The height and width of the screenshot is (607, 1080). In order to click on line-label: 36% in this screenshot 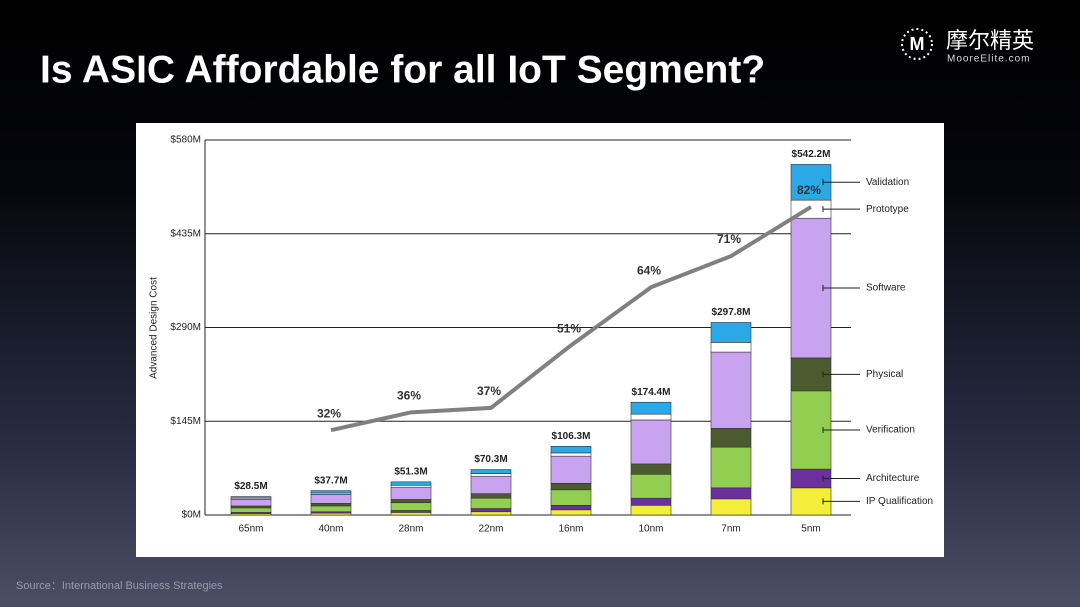, I will do `click(409, 395)`.